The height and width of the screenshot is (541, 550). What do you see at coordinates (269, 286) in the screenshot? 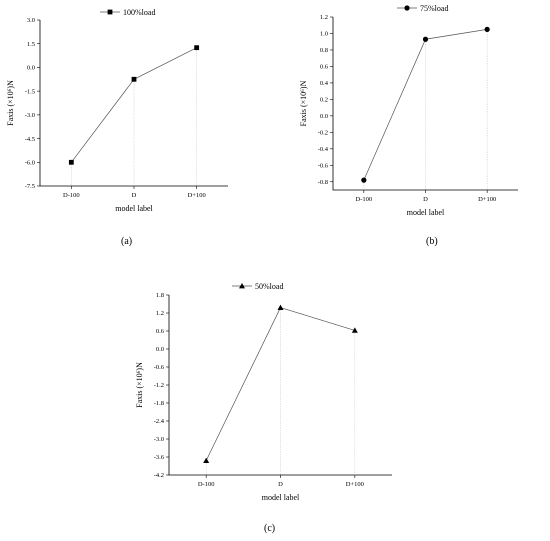
I see `legend-label: 50%load` at bounding box center [269, 286].